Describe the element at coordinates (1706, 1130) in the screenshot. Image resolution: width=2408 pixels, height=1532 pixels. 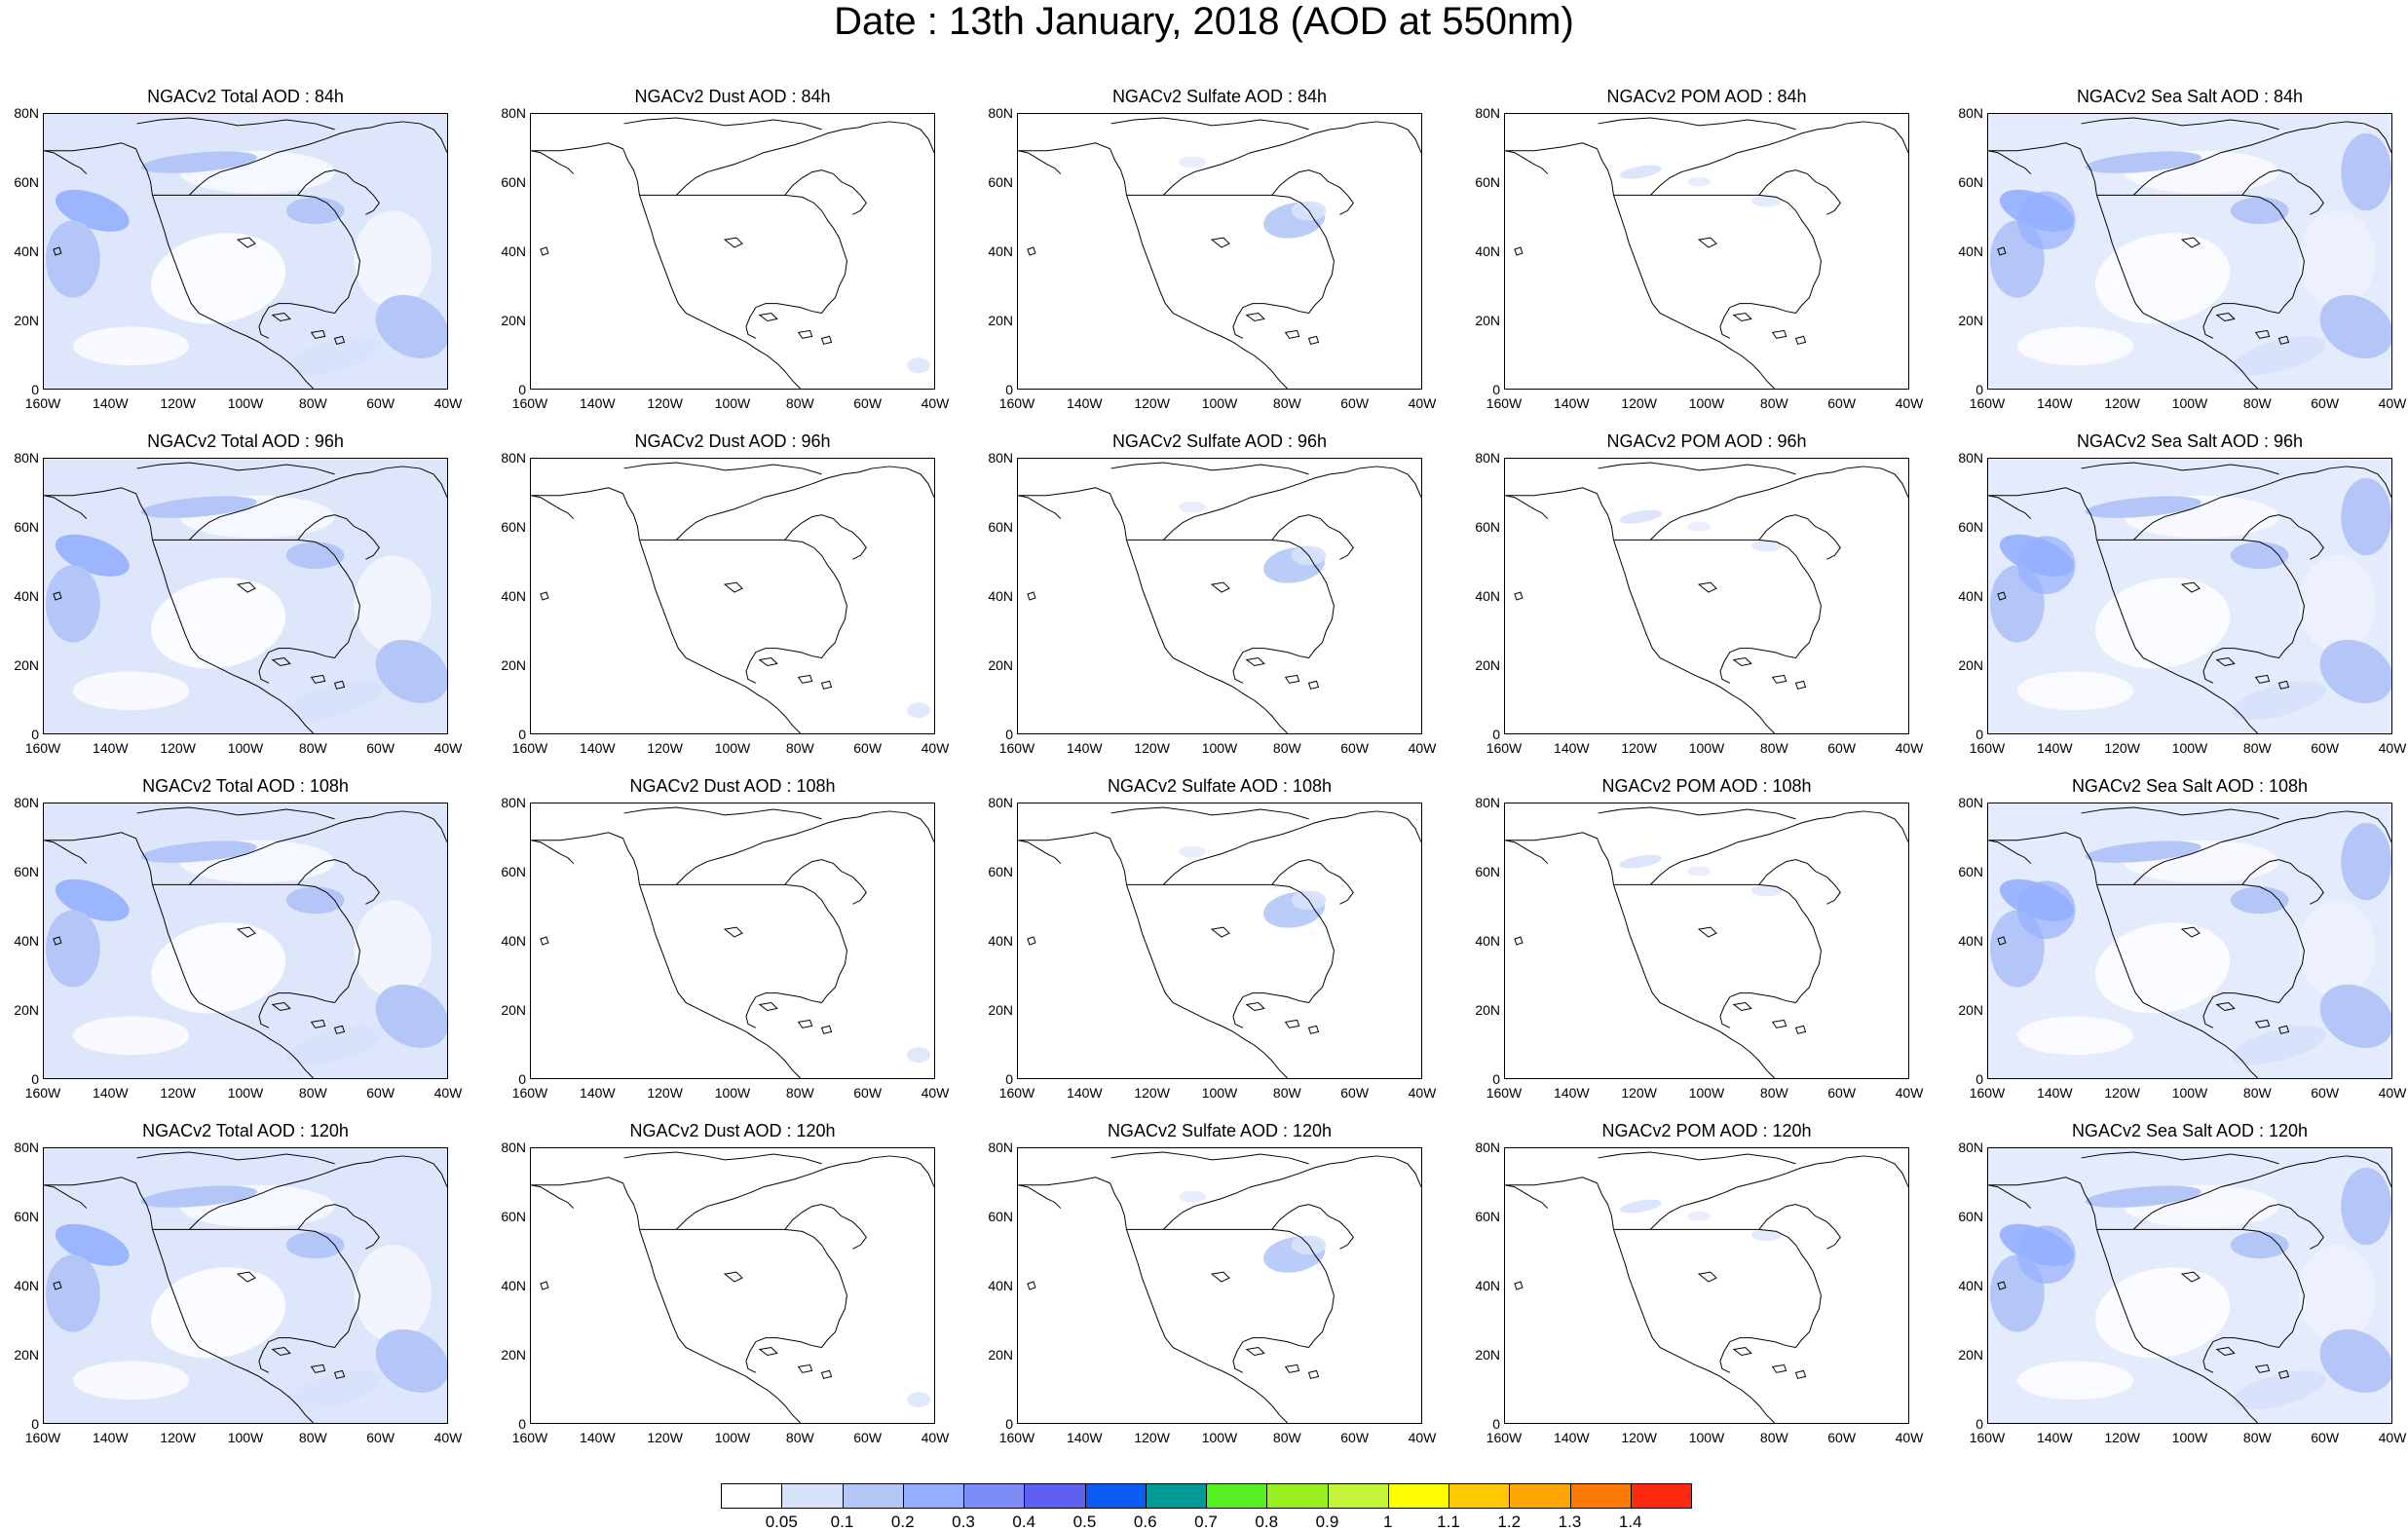
I see `panel-title: NGACv2 POM AOD : 120h` at that location.